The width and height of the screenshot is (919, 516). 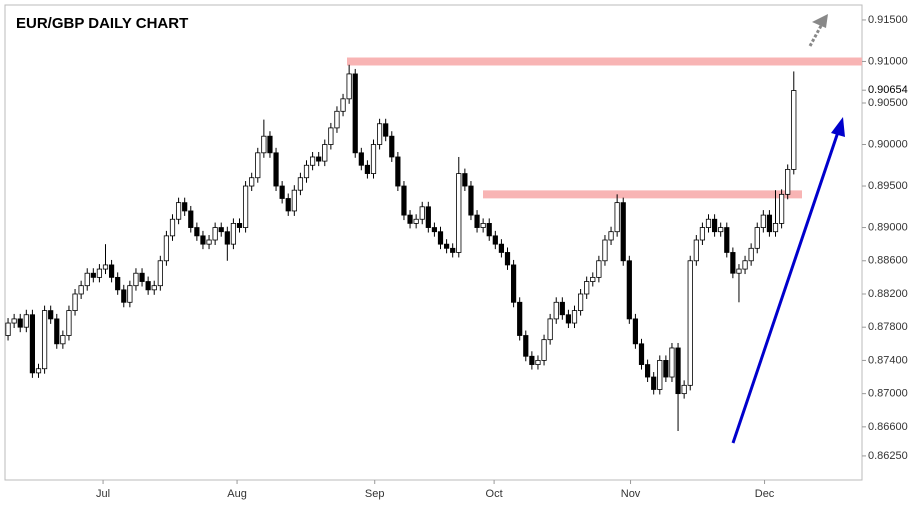 I want to click on y-tick-label: 0.88200, so click(x=888, y=294).